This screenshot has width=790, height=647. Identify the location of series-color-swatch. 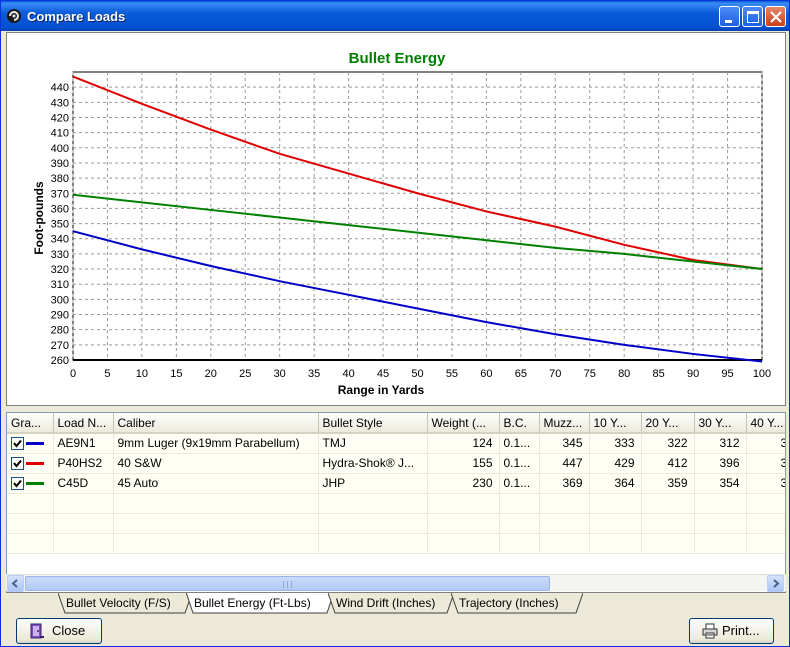
(35, 484).